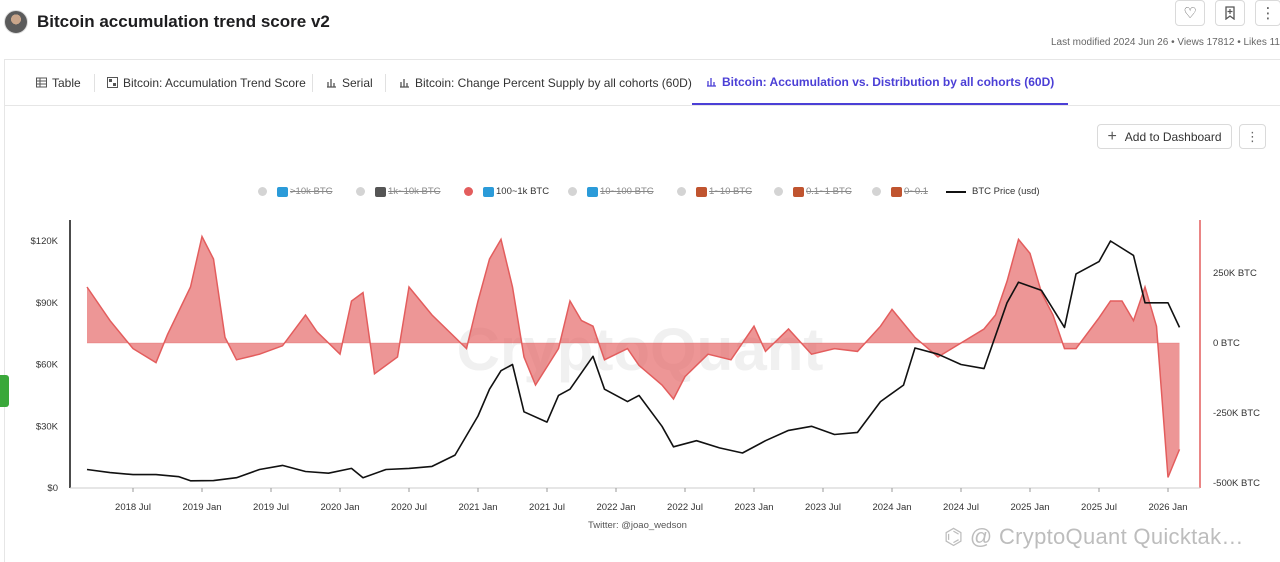  What do you see at coordinates (615, 507) in the screenshot?
I see `x-tick-label: 2022 Jan` at bounding box center [615, 507].